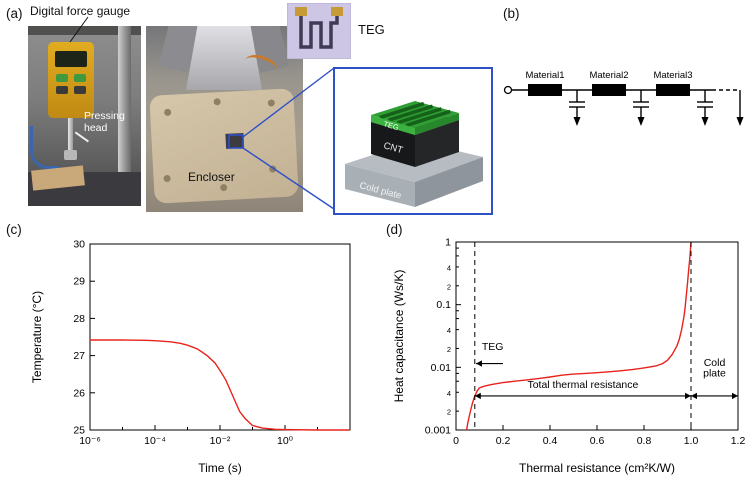  Describe the element at coordinates (414, 154) in the screenshot. I see `stack-3d: TEG CNT Cold plate` at that location.